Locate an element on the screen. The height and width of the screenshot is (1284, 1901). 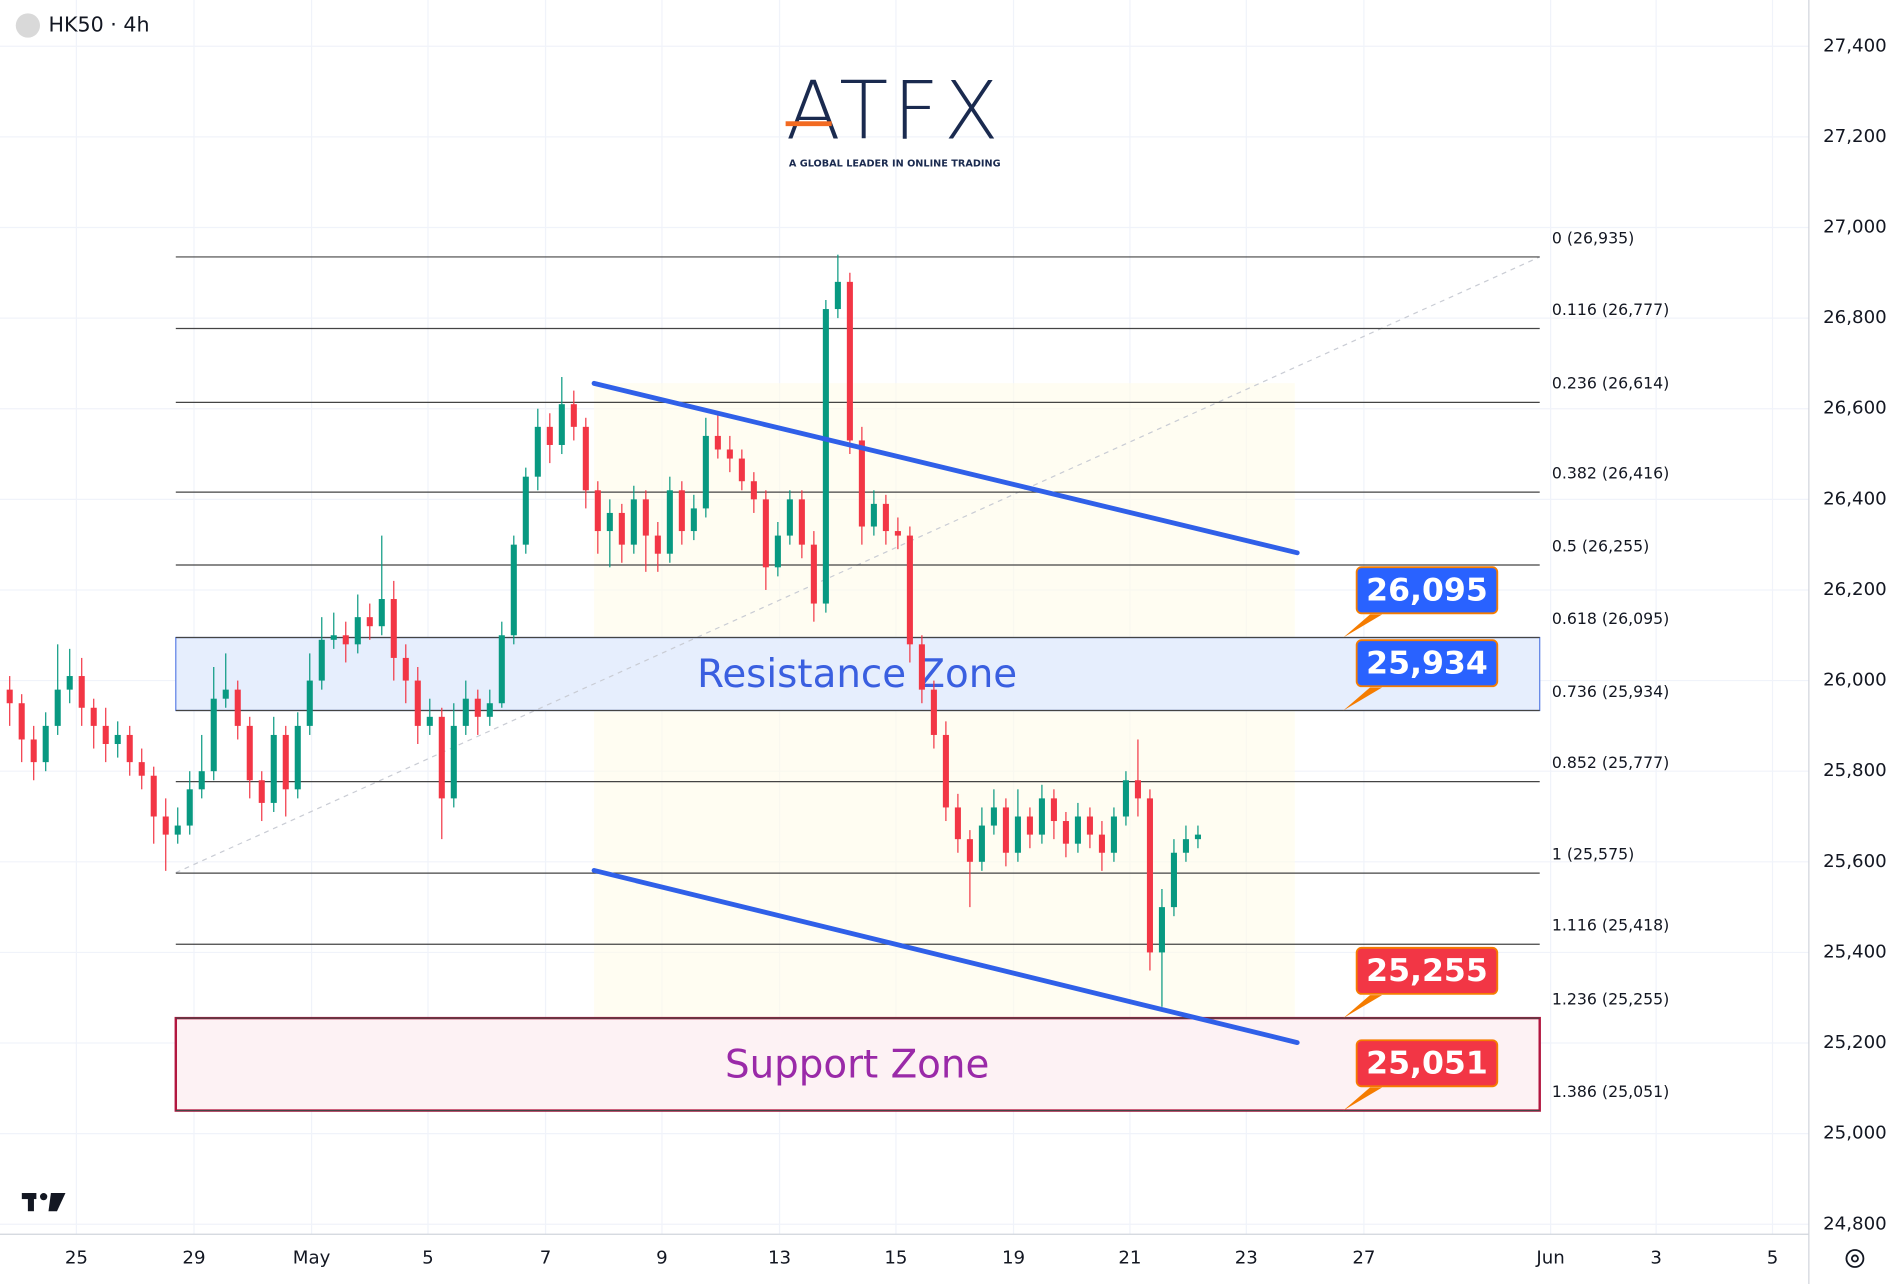
y-tick-label: 26,400 is located at coordinates (1855, 498).